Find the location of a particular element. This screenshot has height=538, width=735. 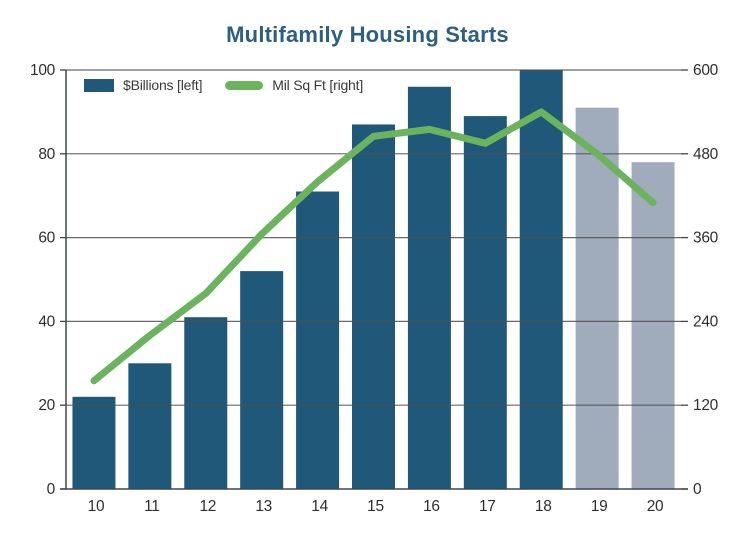

y-axis-left-label: 100 is located at coordinates (43, 70).